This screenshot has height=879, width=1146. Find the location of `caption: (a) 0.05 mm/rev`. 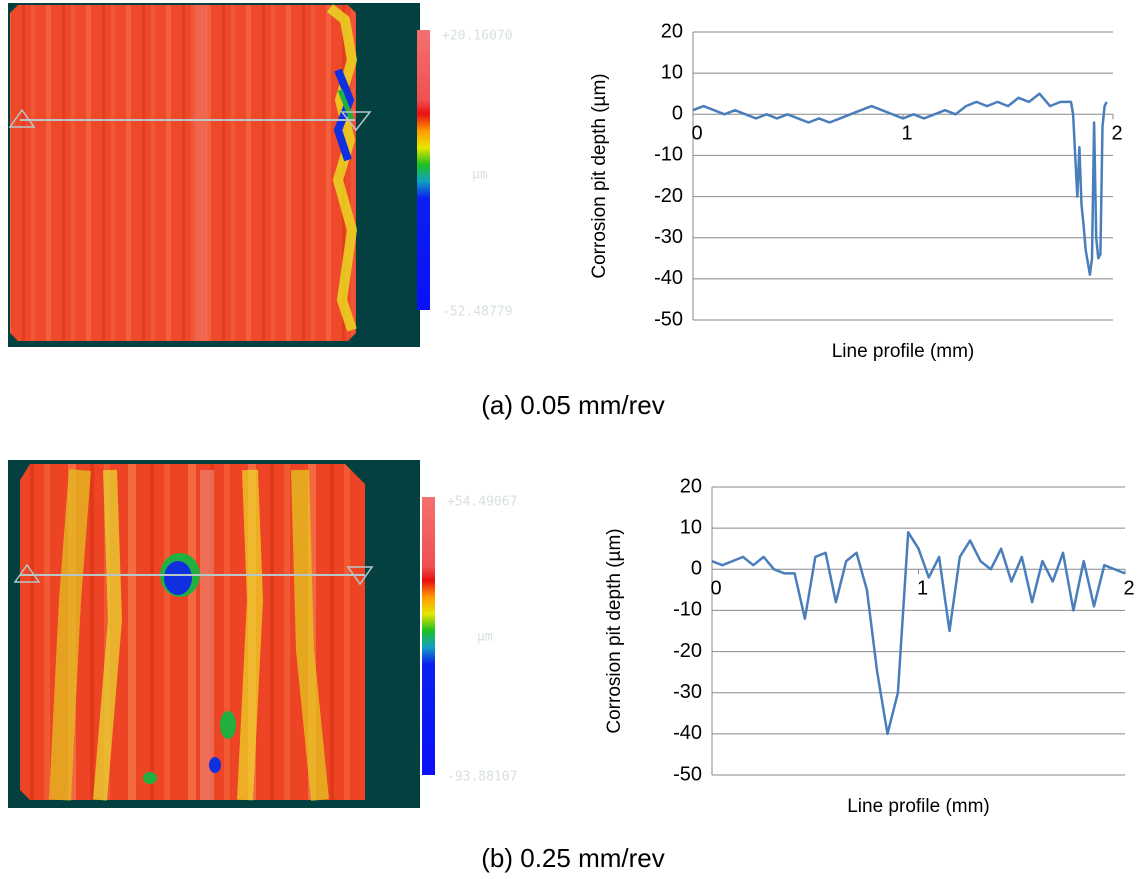

caption: (a) 0.05 mm/rev is located at coordinates (573, 405).